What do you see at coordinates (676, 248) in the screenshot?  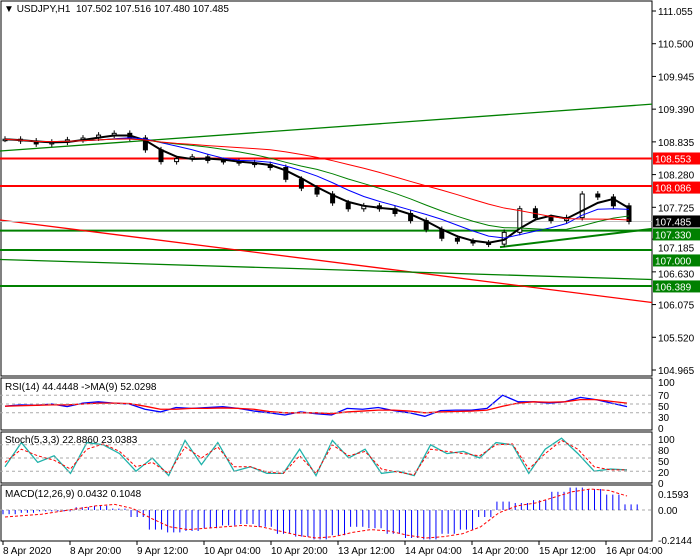 I see `price-axis-label: 107.185` at bounding box center [676, 248].